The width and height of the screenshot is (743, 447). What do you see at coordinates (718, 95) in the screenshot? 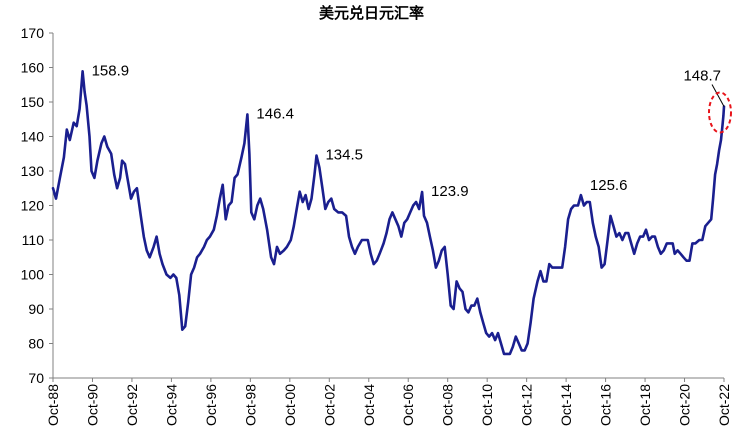
I see `annotation-leader-line` at bounding box center [718, 95].